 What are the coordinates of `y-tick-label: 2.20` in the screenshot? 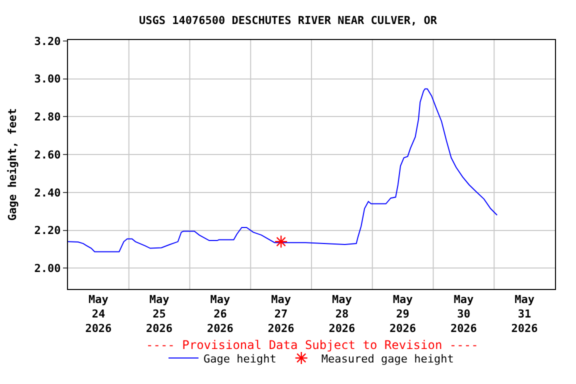 It's located at (47, 231).